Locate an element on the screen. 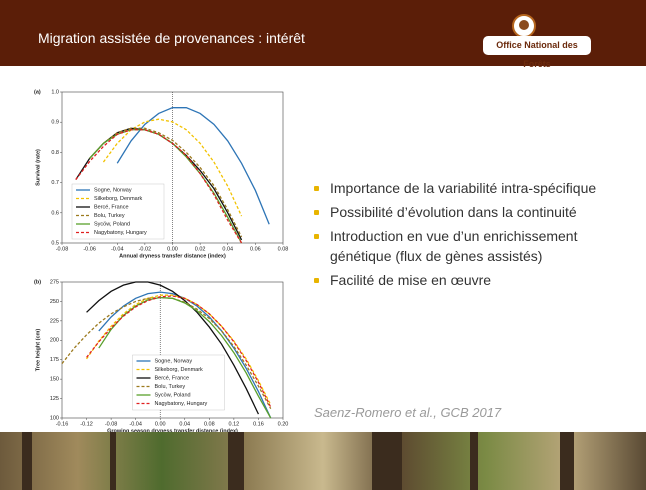 The image size is (646, 490). x-tick-label: -0.06 is located at coordinates (89, 249).